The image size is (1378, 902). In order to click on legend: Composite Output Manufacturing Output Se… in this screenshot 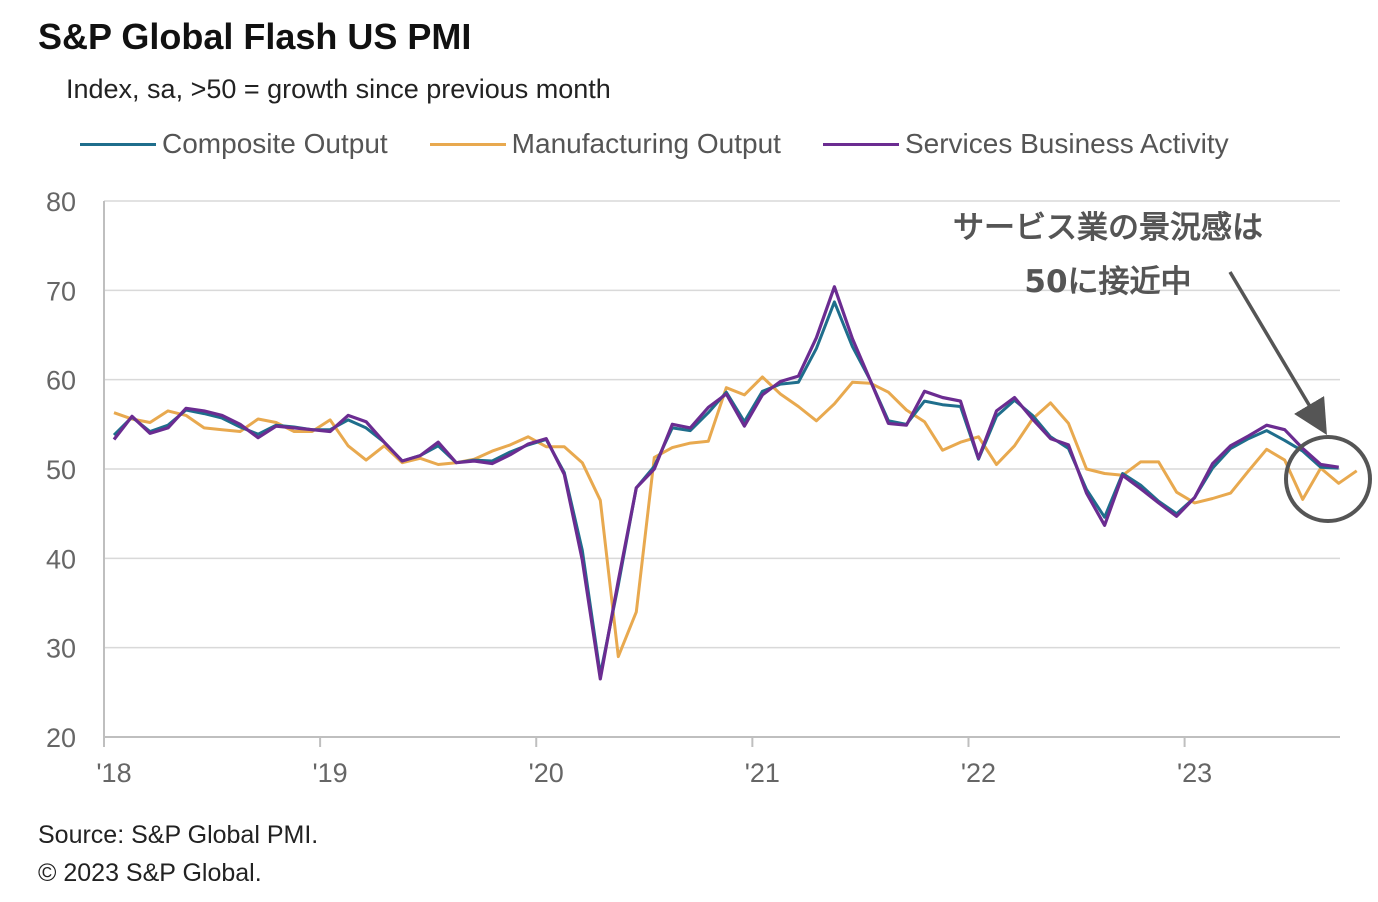, I will do `click(675, 144)`.